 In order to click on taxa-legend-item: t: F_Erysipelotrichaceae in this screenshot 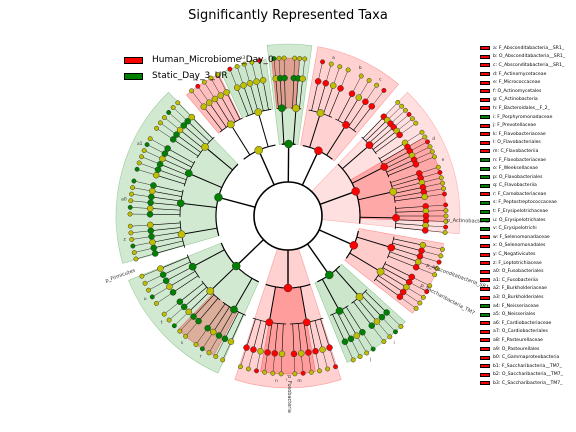, I will do `click(528, 211)`.